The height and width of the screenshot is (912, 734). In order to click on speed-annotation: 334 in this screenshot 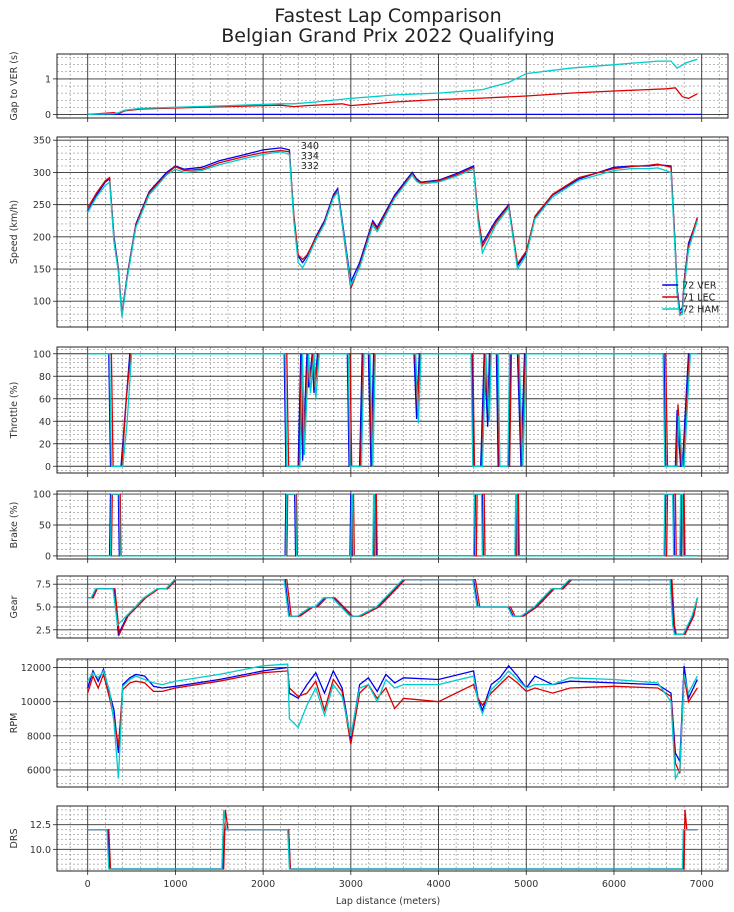, I will do `click(310, 156)`.